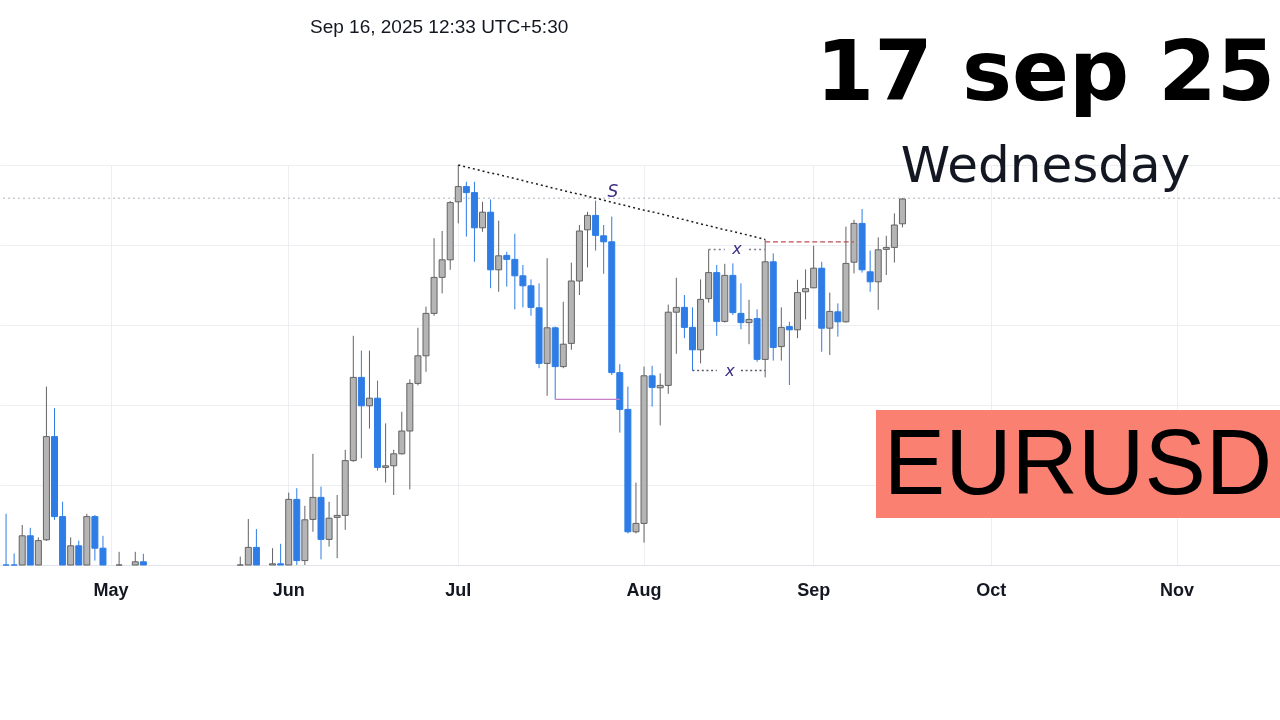  I want to click on x-tick-label: Jul, so click(458, 589).